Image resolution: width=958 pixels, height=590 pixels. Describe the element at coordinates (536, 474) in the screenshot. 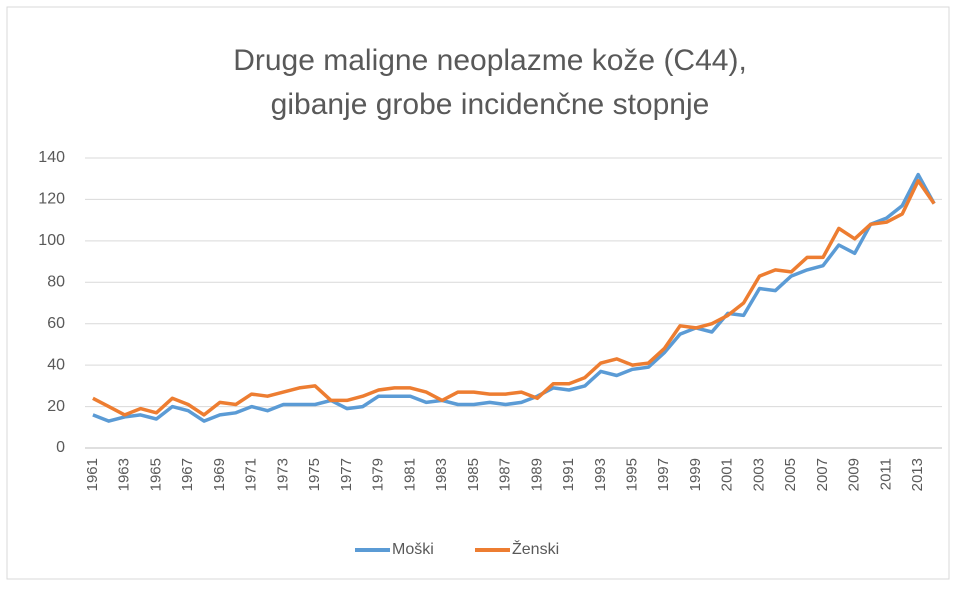

I see `x-tick-label: 1989` at that location.